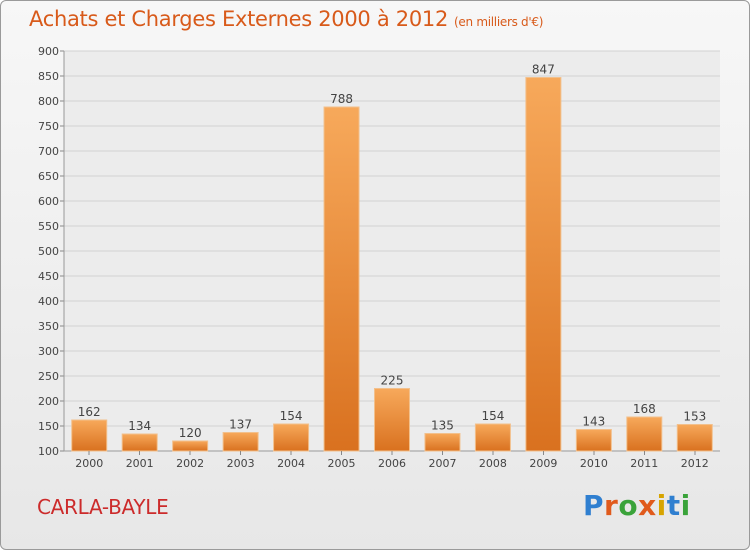  Describe the element at coordinates (48, 176) in the screenshot. I see `y-tick-label: 650` at that location.